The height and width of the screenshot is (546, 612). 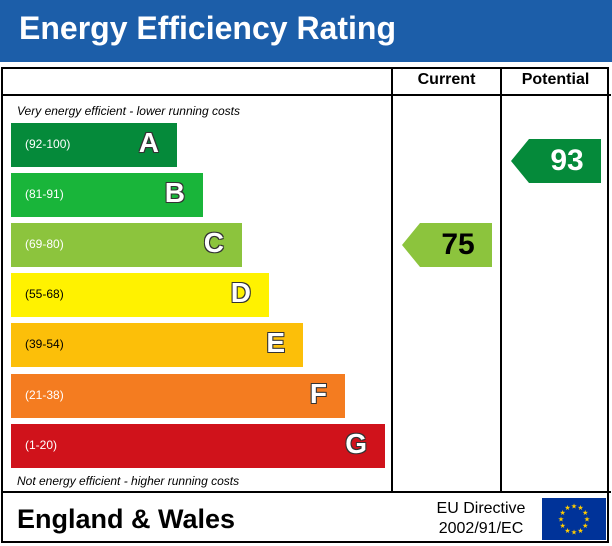 I want to click on footer-divider, so click(x=306, y=492).